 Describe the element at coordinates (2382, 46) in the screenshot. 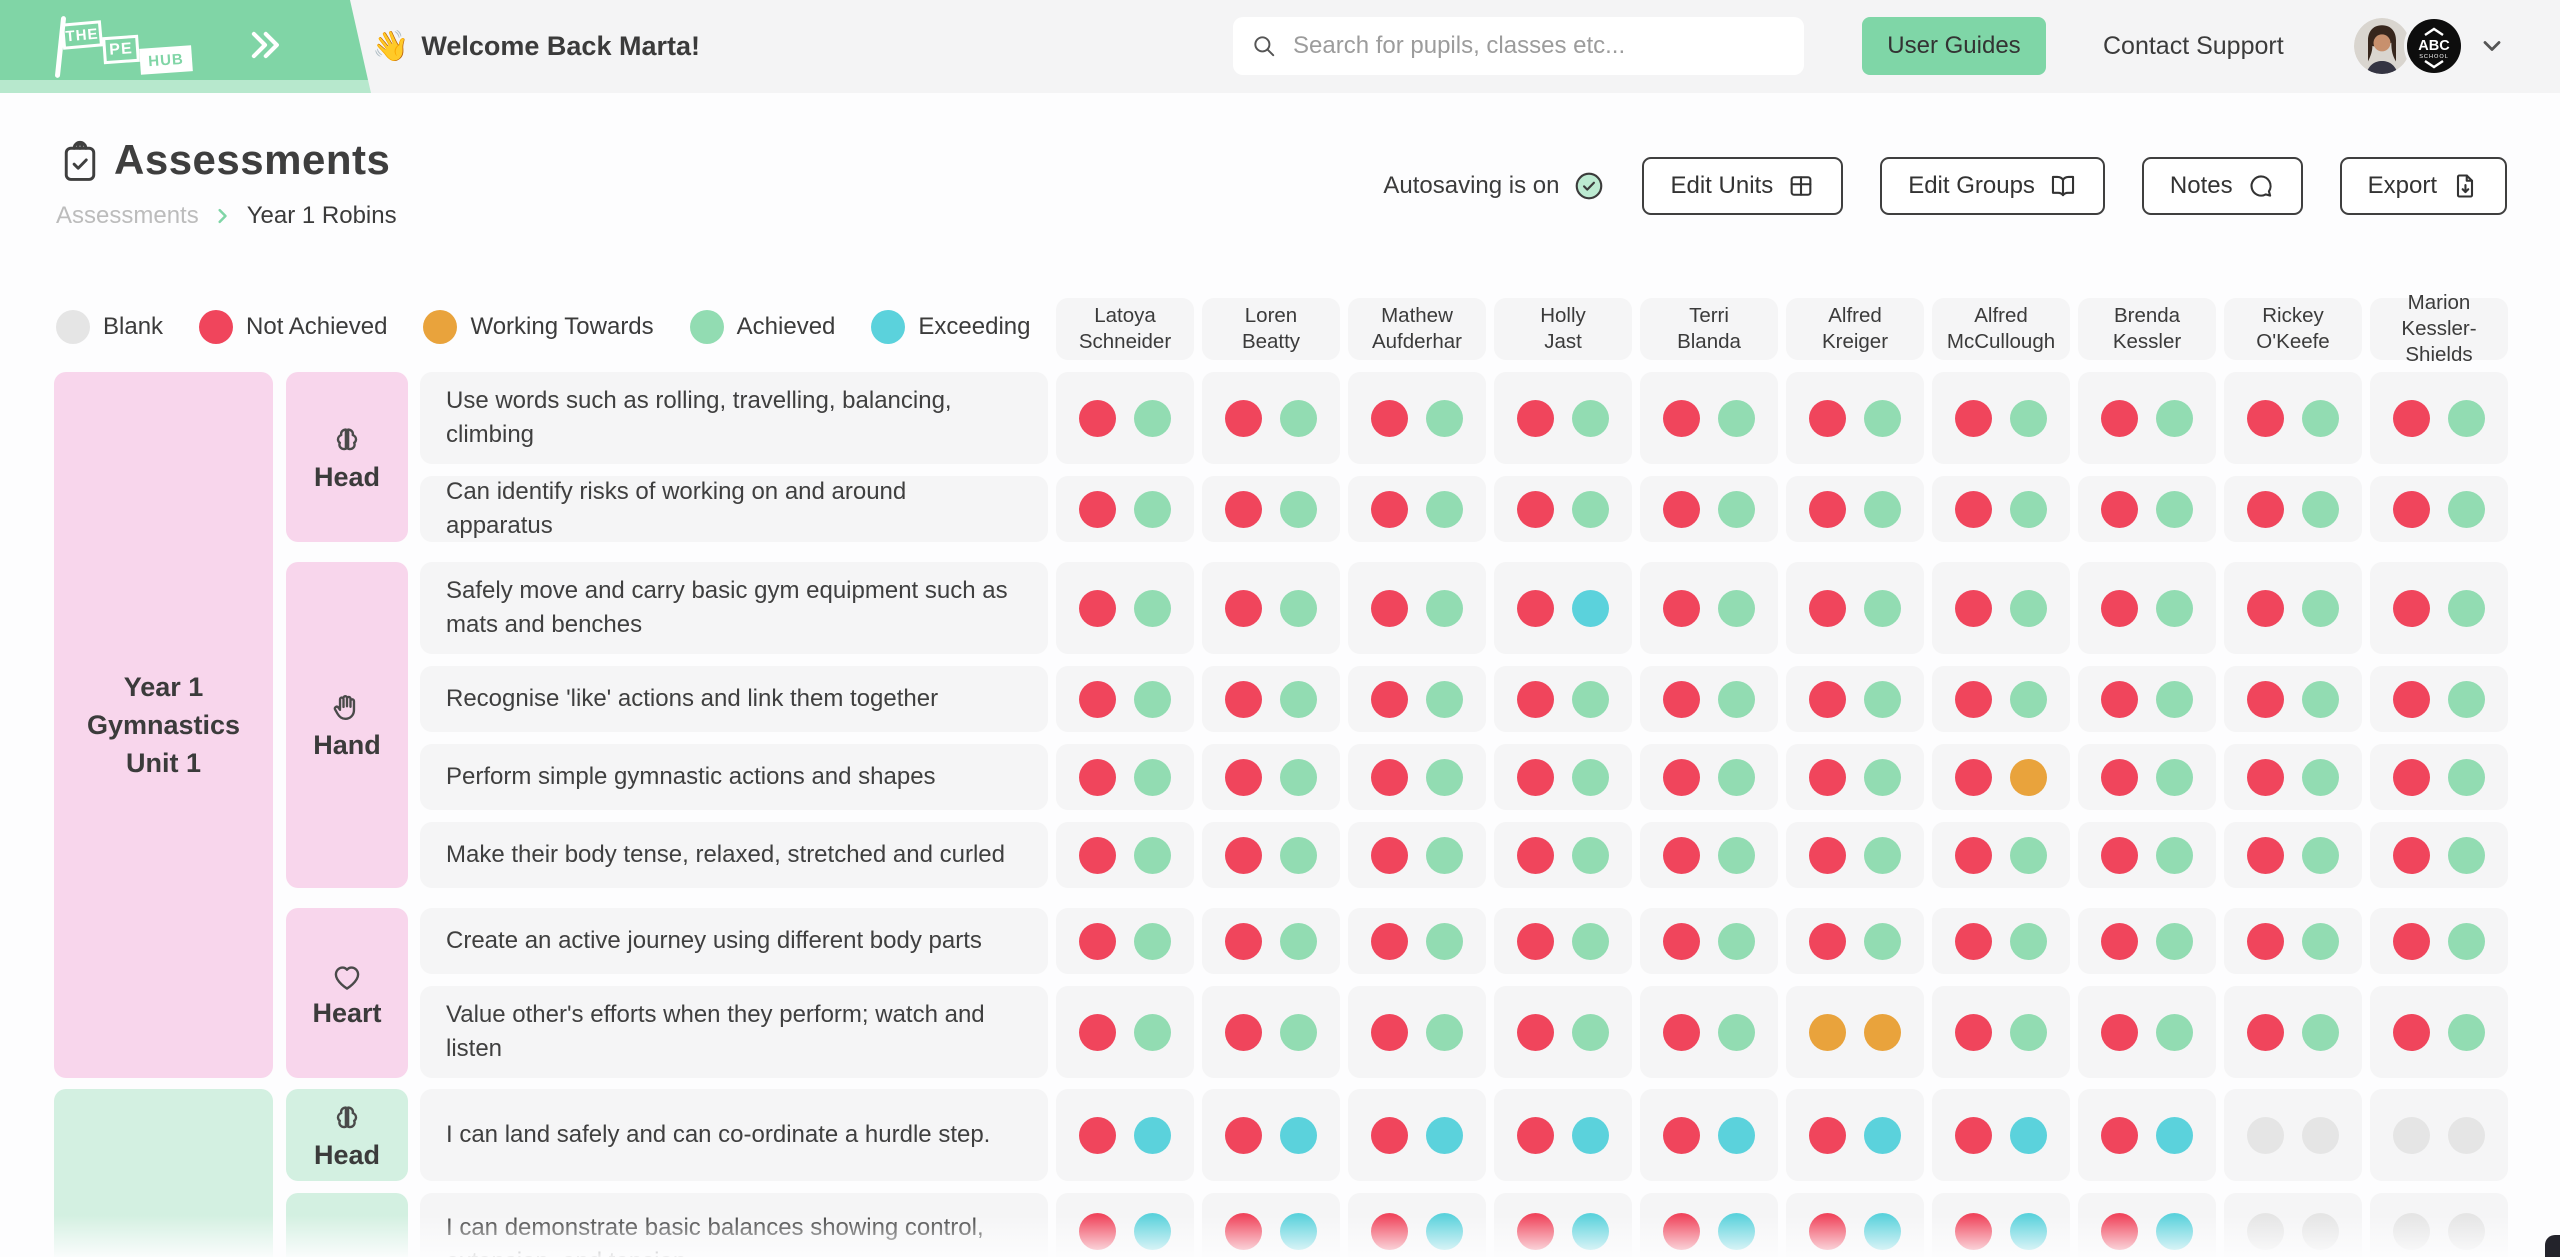

I see `user-avatar` at that location.